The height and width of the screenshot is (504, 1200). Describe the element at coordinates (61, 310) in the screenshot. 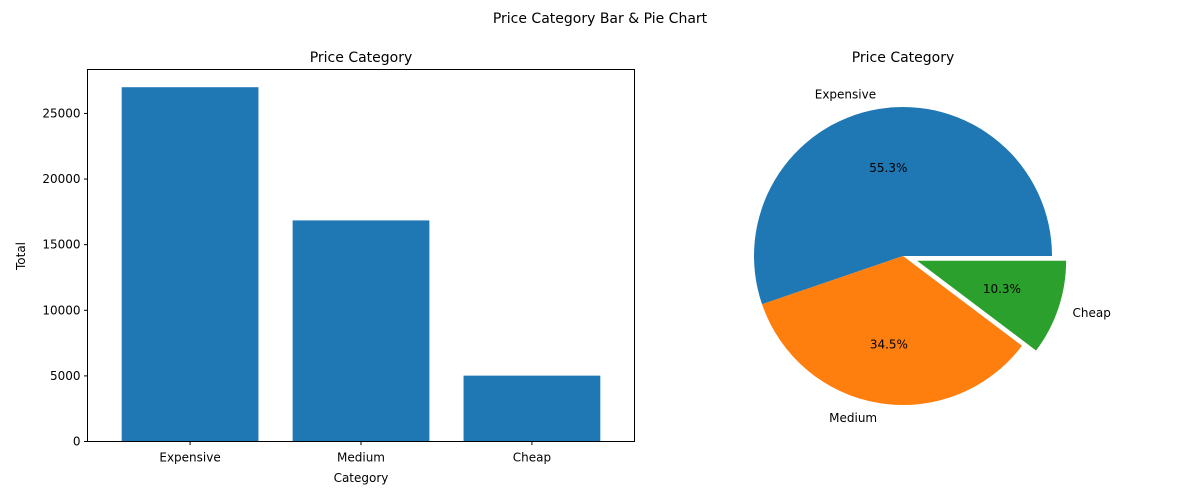

I see `y-tick-label: 10000` at that location.